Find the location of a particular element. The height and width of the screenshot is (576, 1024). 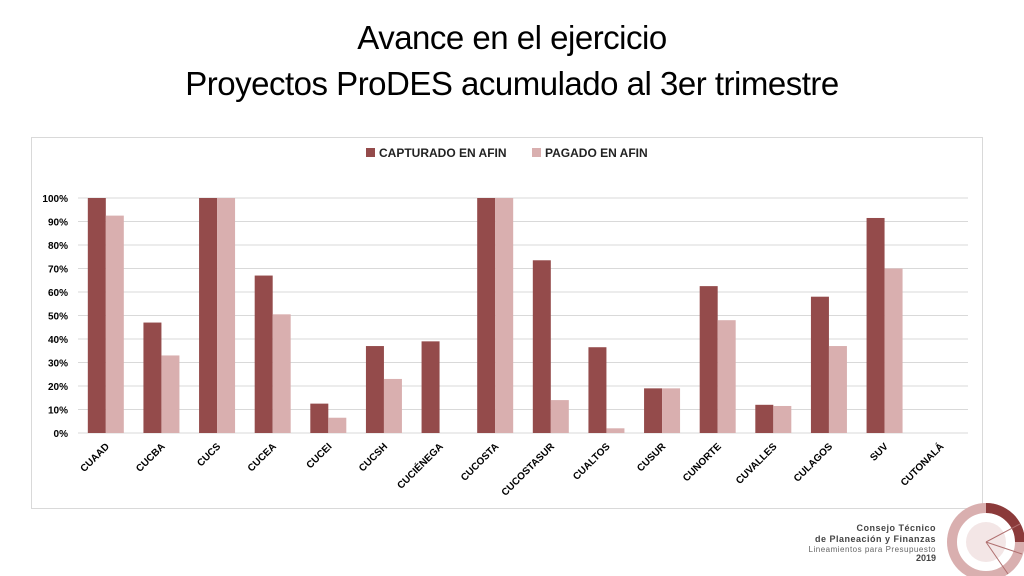

footer-subtitle: Lineamientos para Presupuesto is located at coordinates (872, 549).